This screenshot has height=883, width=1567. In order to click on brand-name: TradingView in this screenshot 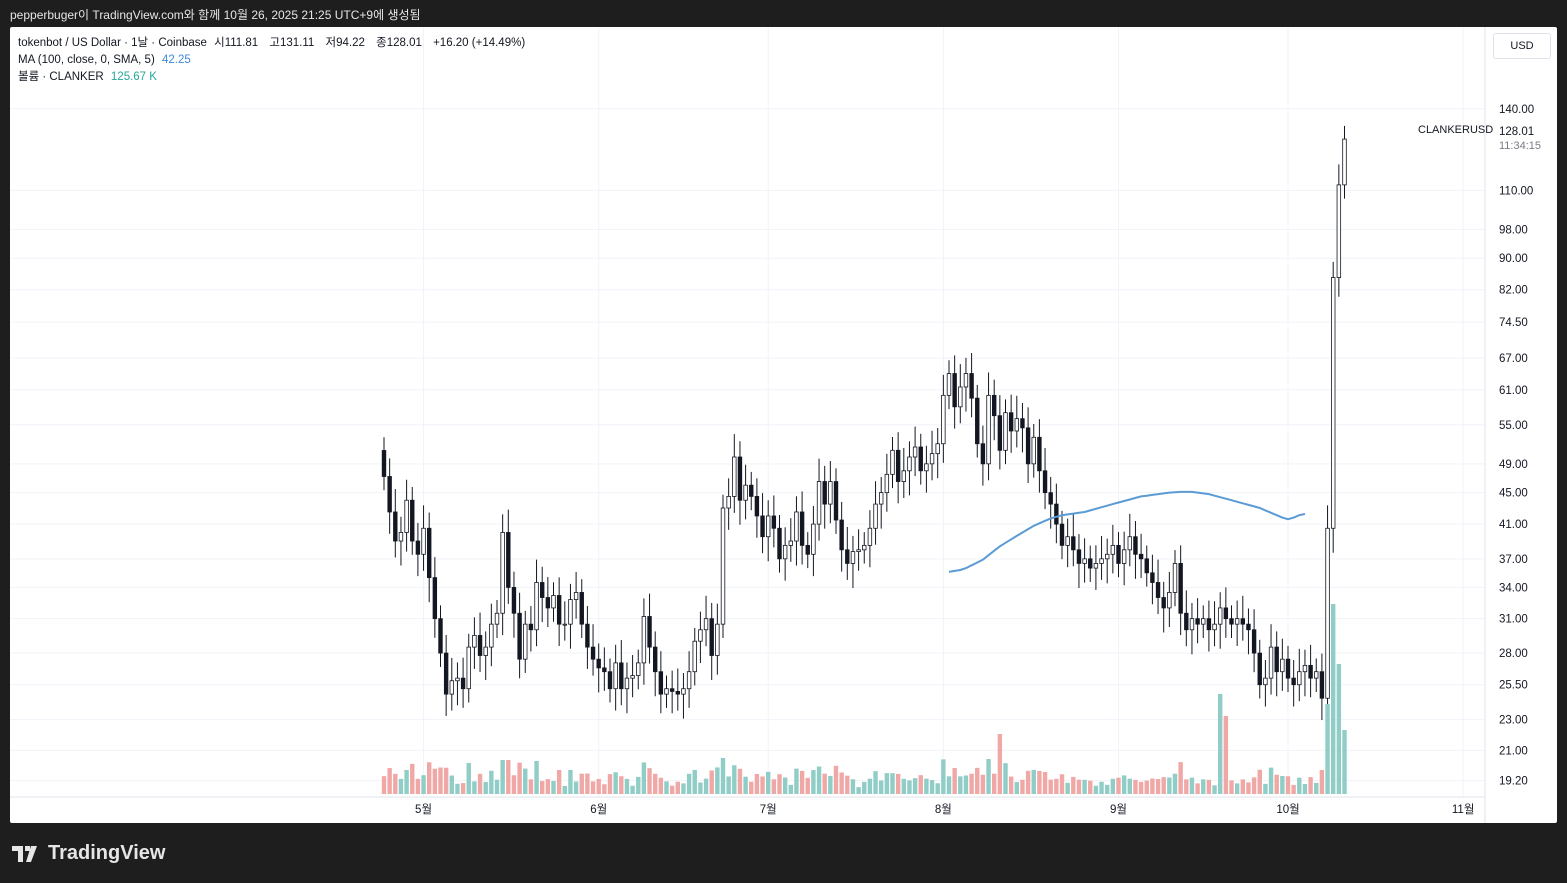, I will do `click(107, 853)`.